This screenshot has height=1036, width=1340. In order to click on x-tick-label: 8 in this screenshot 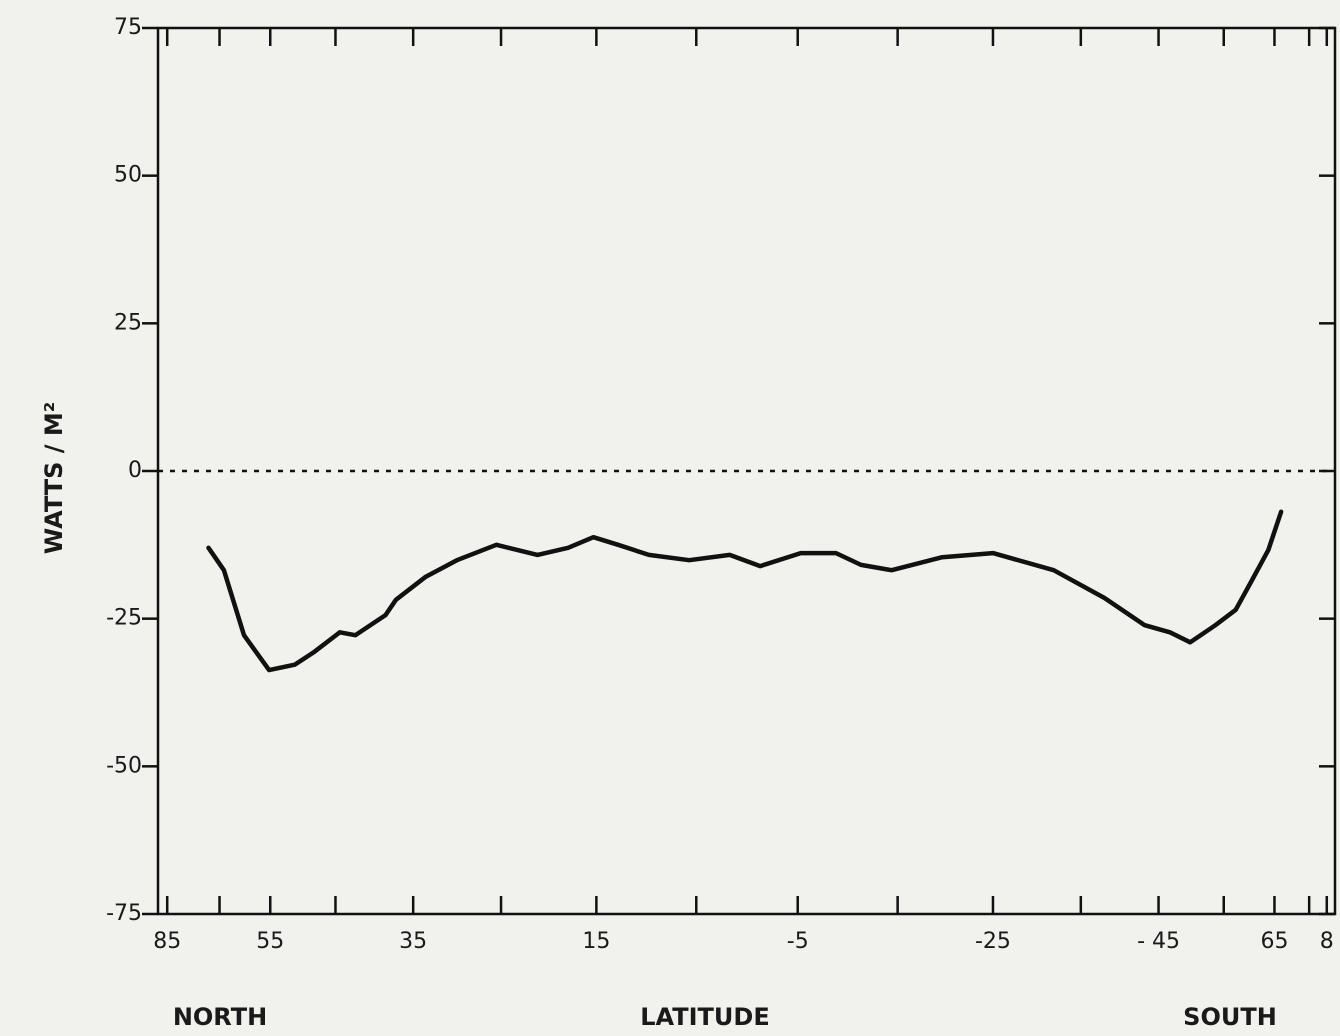, I will do `click(1327, 941)`.